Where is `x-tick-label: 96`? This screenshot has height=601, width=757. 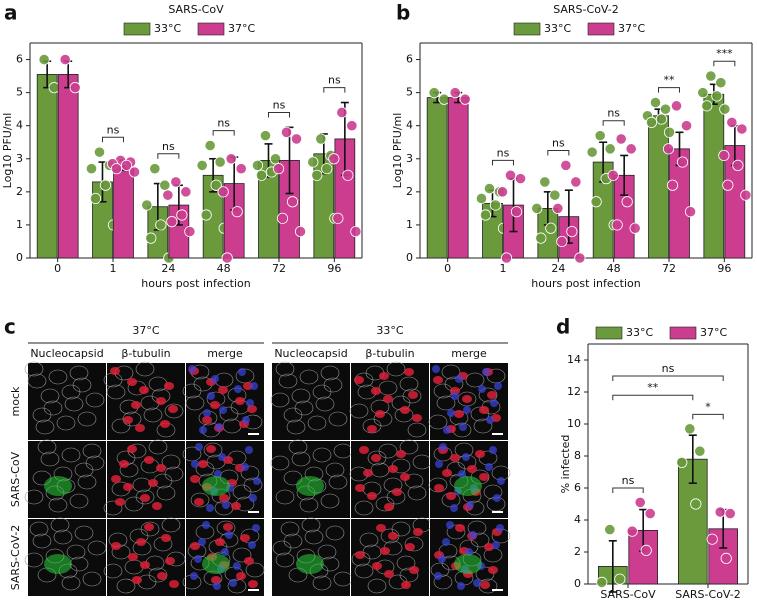 x-tick-label: 96 is located at coordinates (334, 268).